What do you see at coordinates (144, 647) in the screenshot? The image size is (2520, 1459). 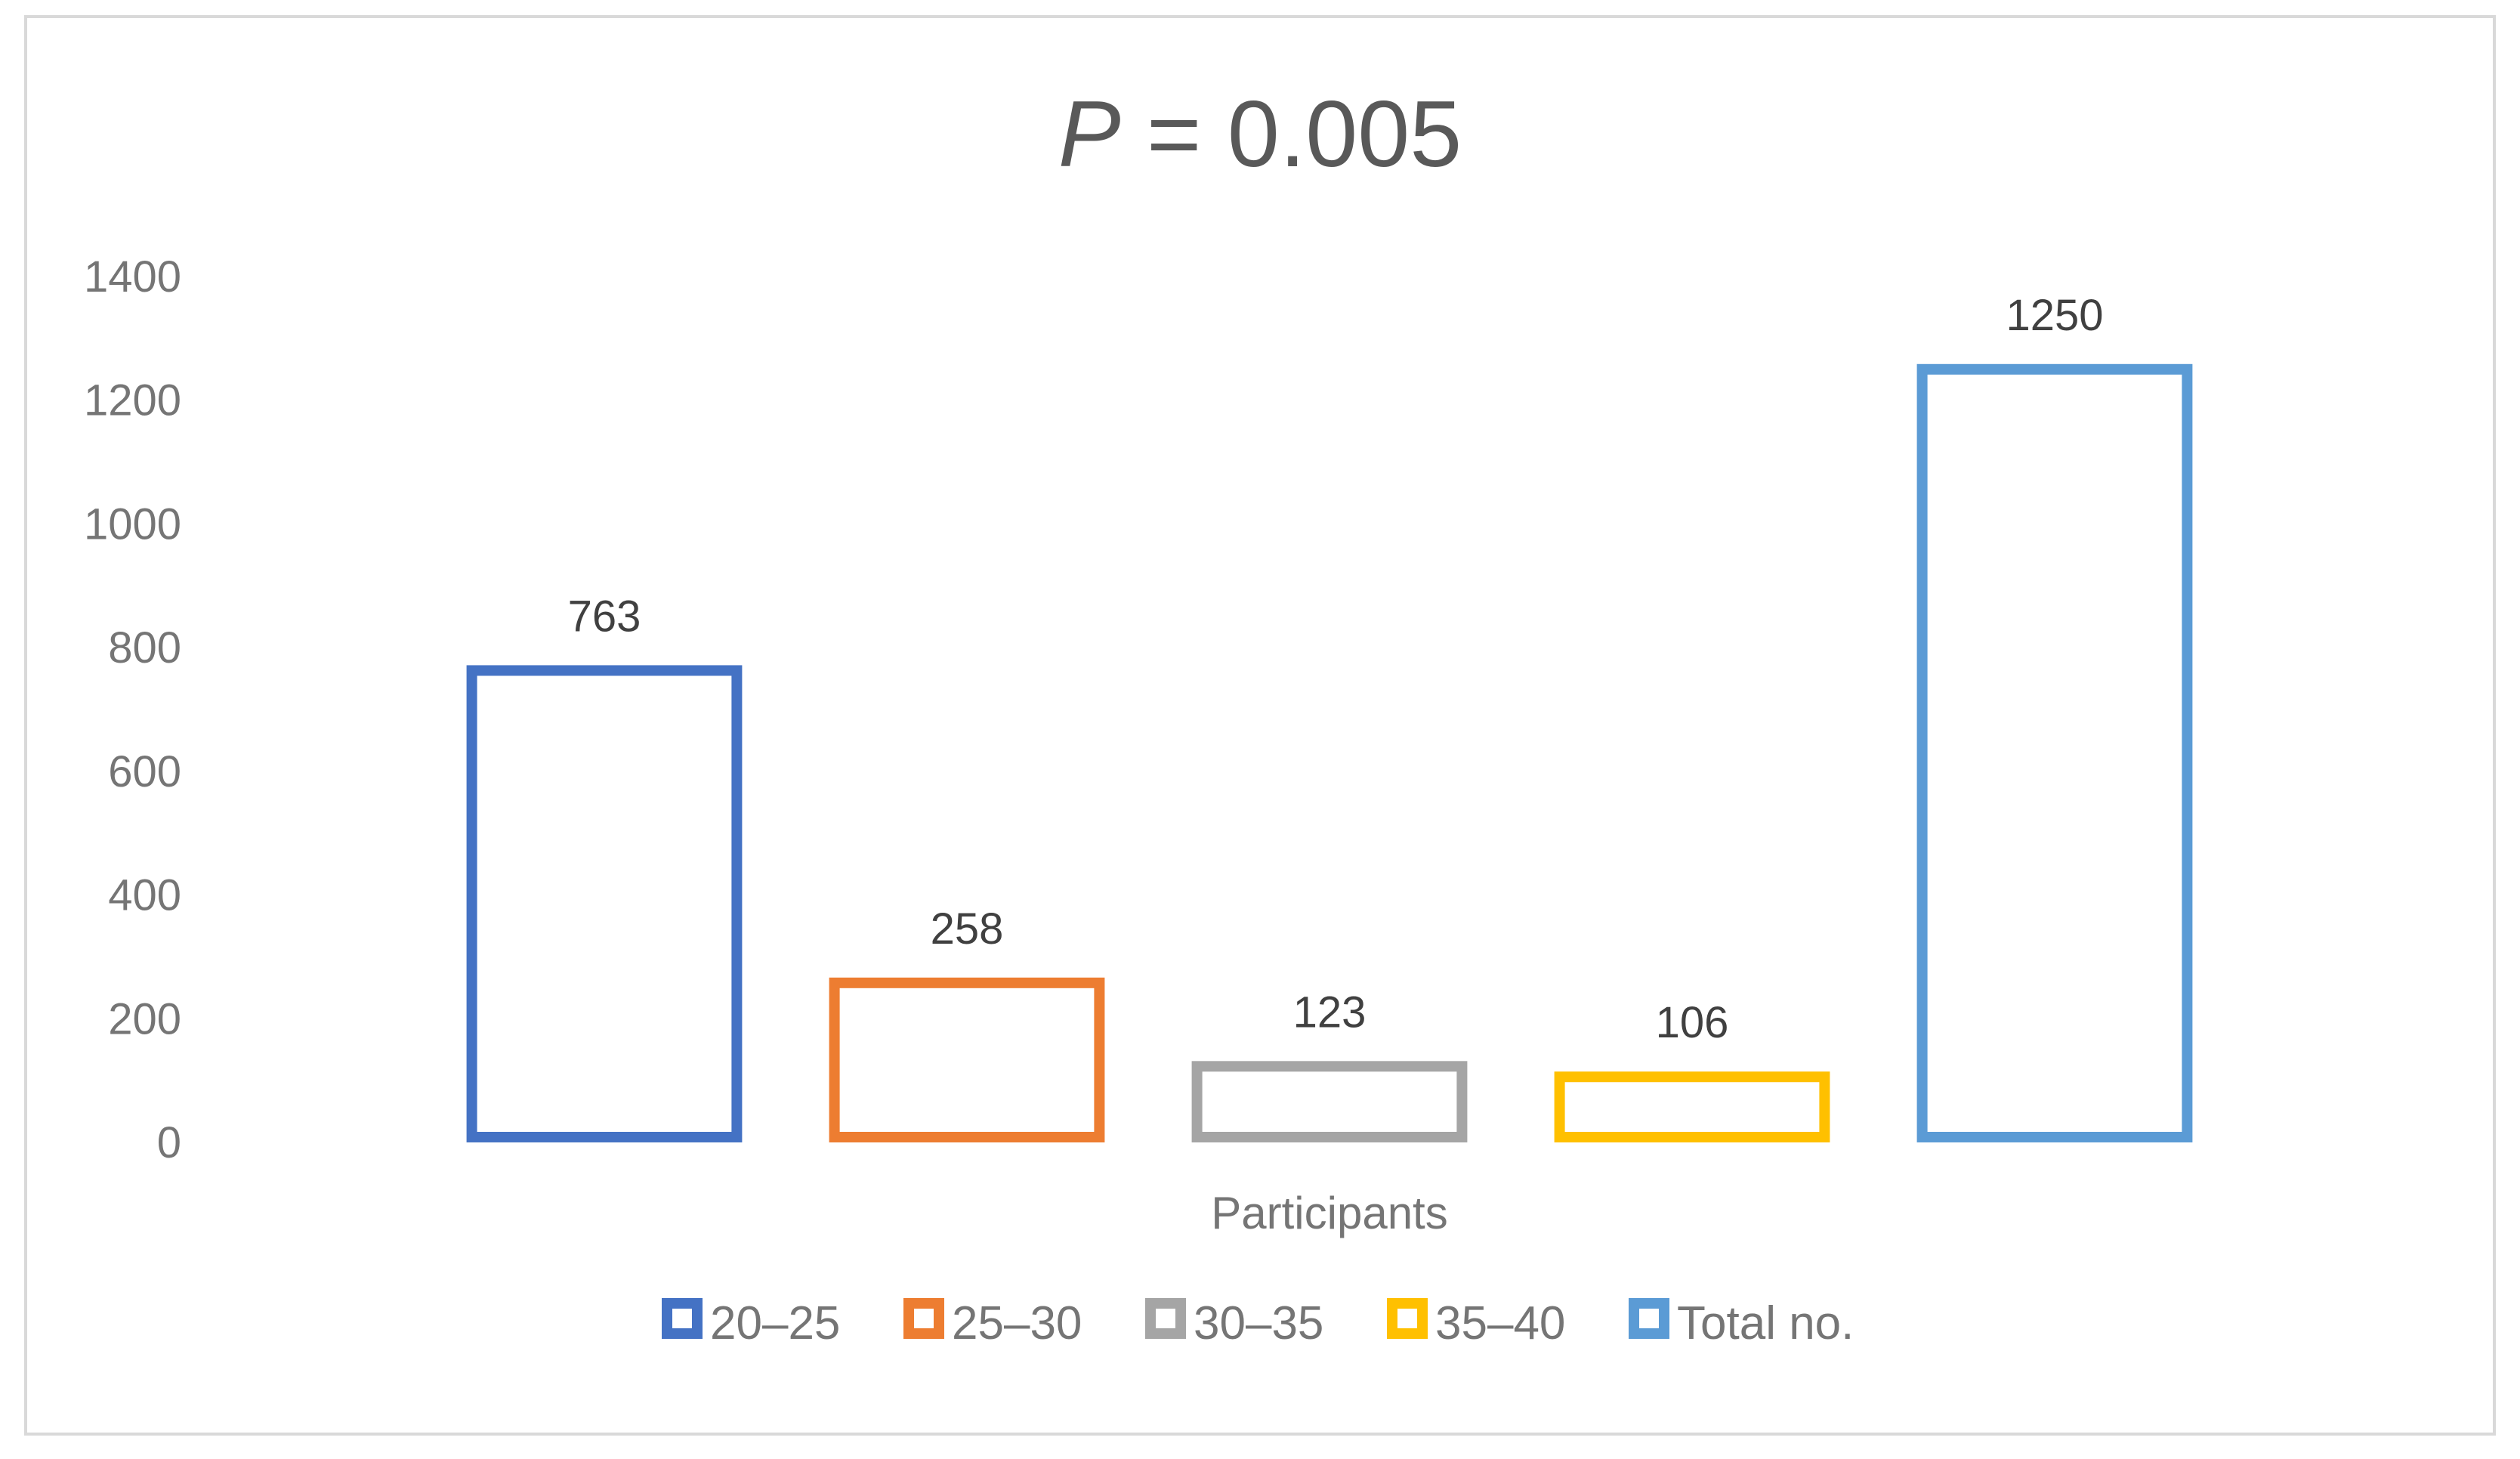 I see `y-tick-label: 800` at bounding box center [144, 647].